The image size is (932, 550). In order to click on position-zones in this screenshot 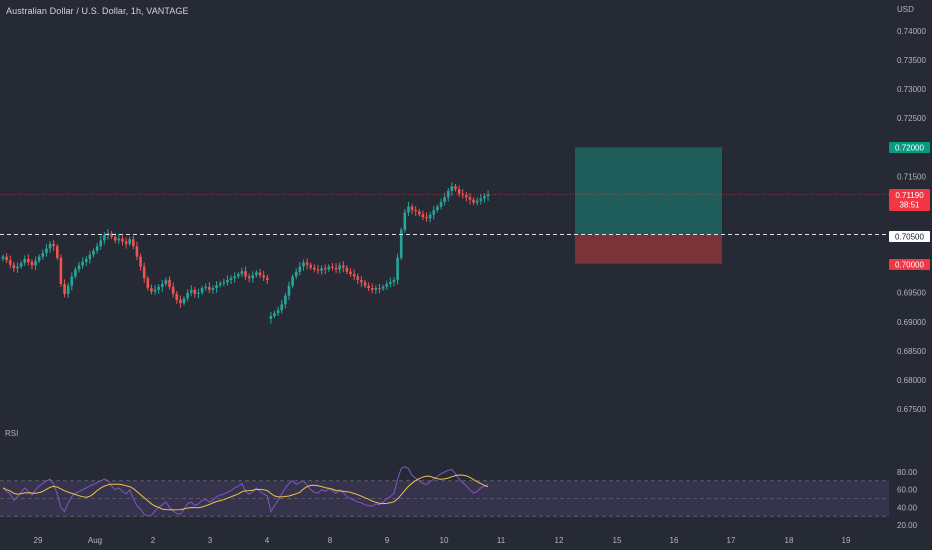, I will do `click(648, 205)`.